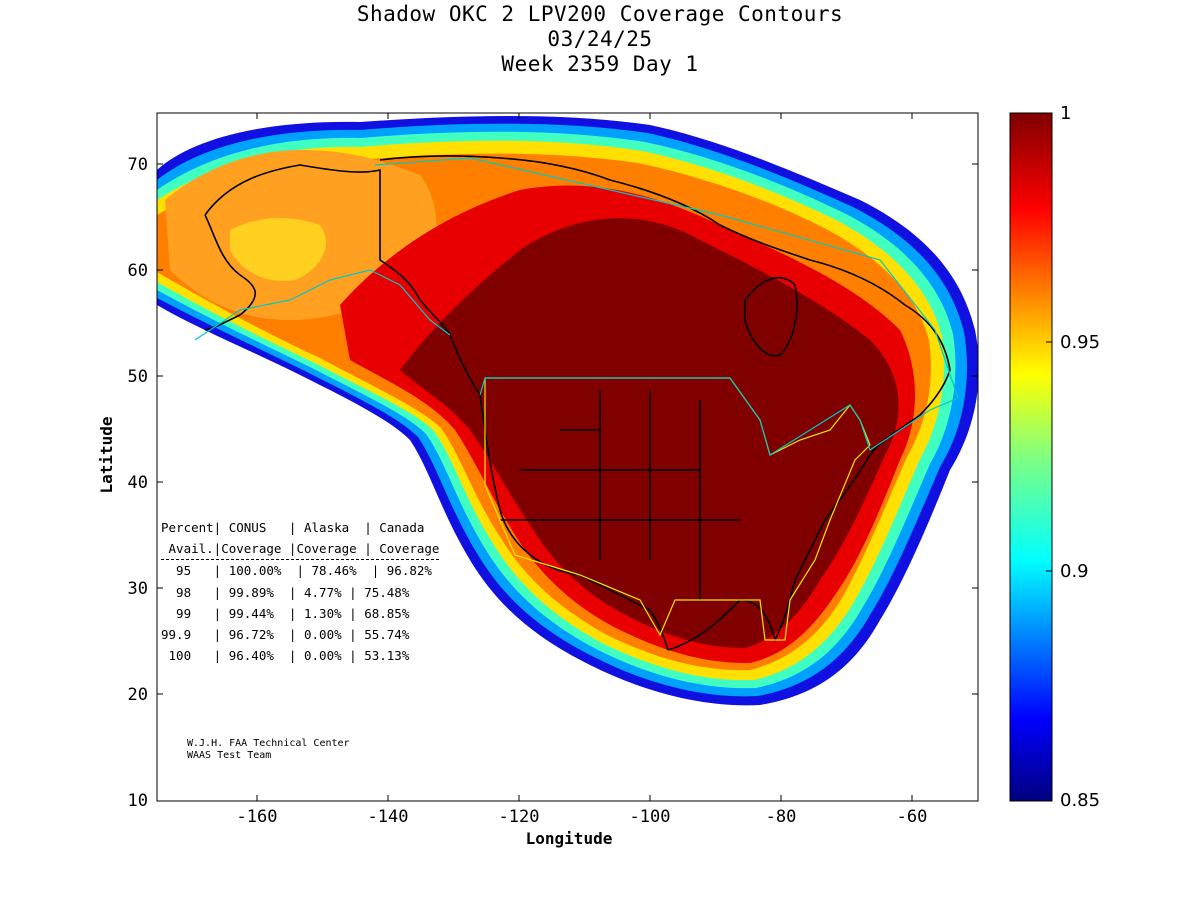 This screenshot has height=900, width=1200. Describe the element at coordinates (285, 592) in the screenshot. I see `stats-row: 98 | 99.89% | 4.77% | 75.48%` at that location.